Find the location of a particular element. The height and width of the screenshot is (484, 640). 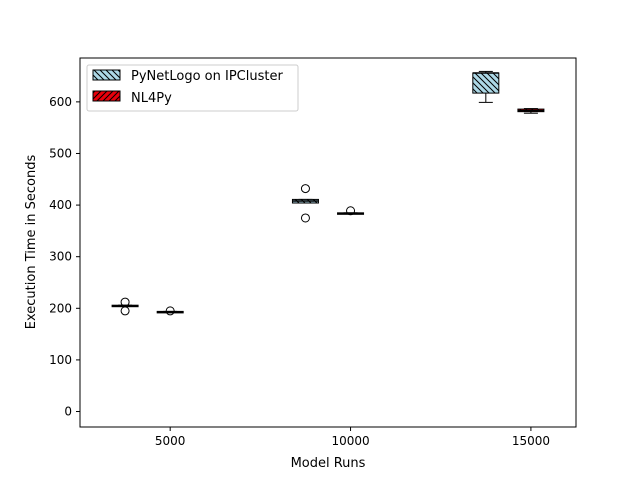

x-axis: 5000 10000 15000 is located at coordinates (352, 437).